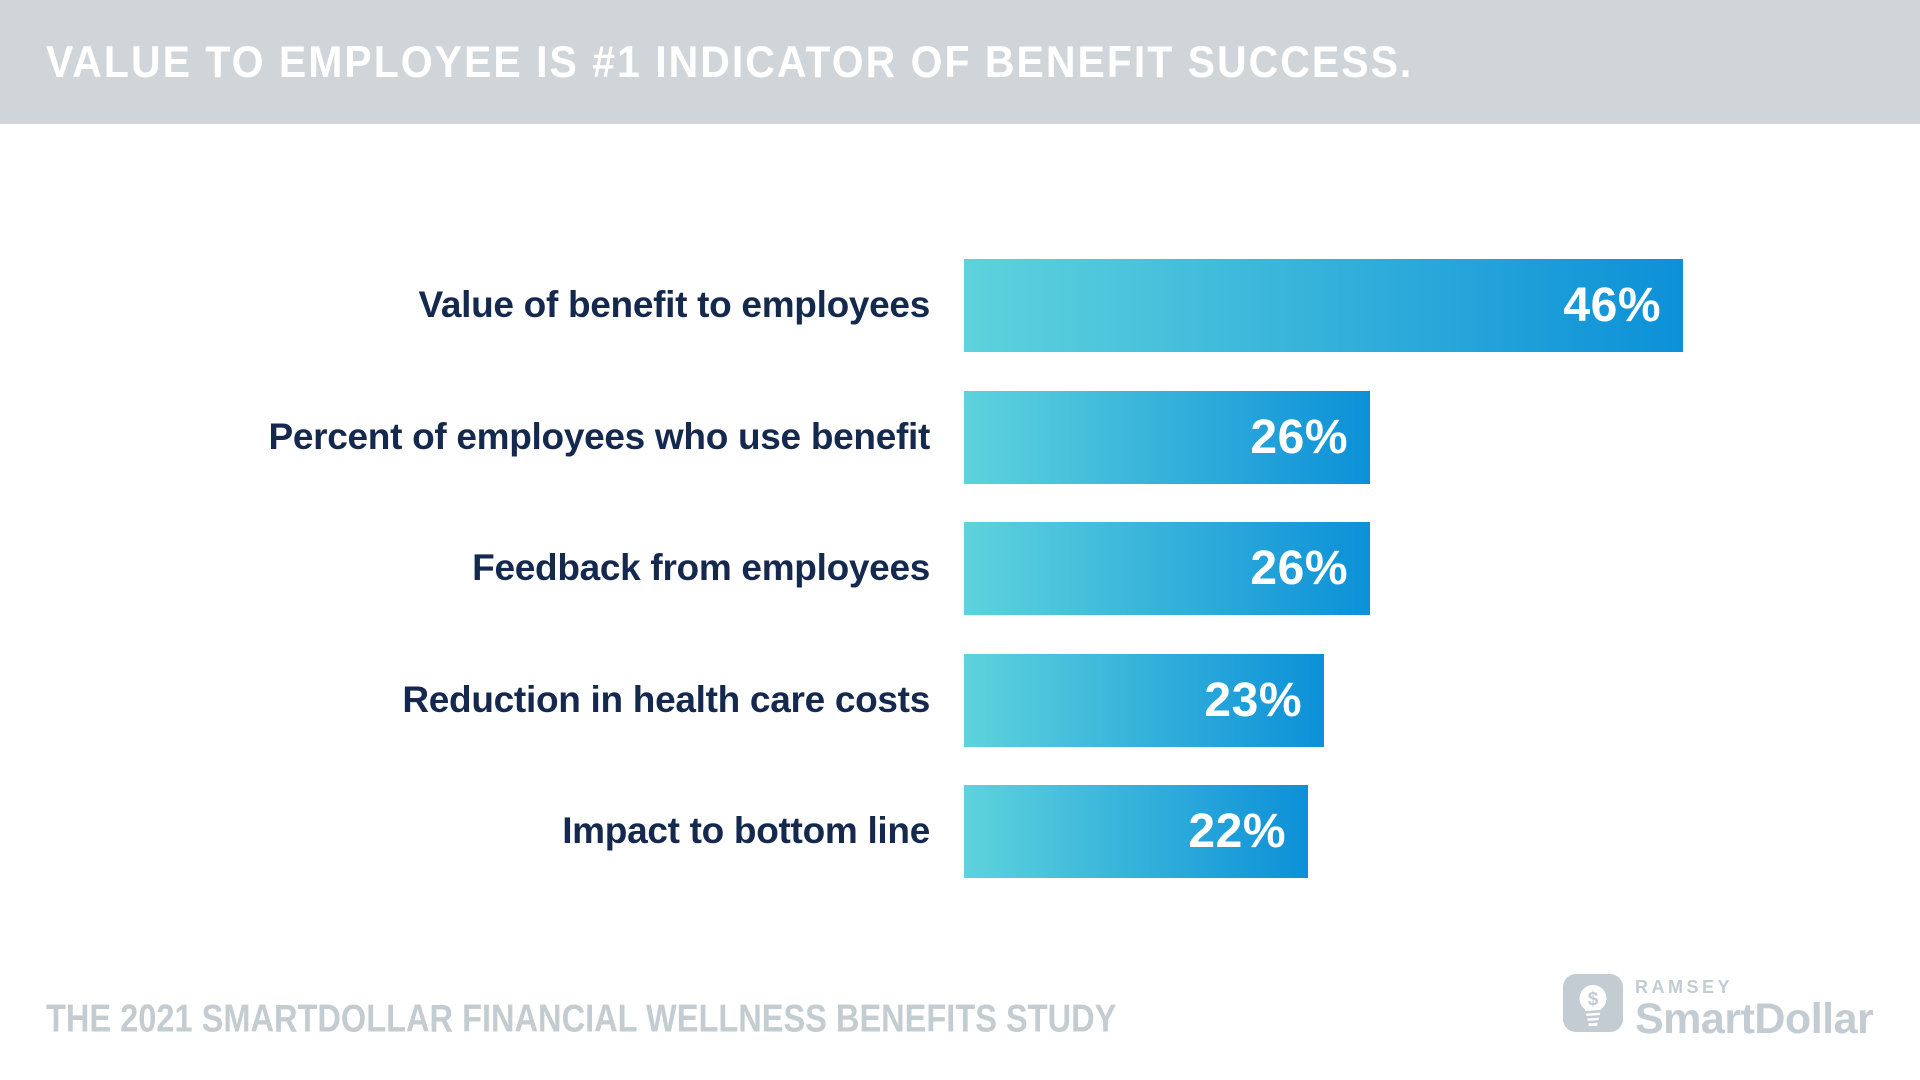 The image size is (1920, 1080). Describe the element at coordinates (960, 831) in the screenshot. I see `bar-row: Impact to bottom line 22%` at that location.